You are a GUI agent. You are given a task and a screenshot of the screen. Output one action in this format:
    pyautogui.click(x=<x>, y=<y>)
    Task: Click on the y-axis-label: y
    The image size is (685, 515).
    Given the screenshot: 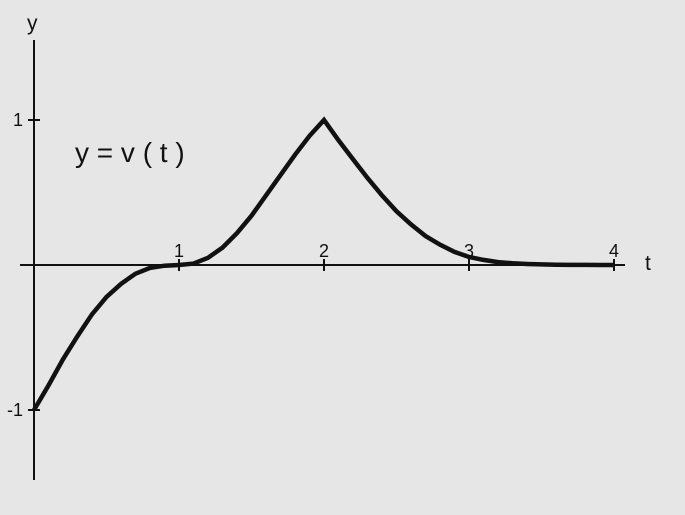 What is the action you would take?
    pyautogui.click(x=32, y=23)
    